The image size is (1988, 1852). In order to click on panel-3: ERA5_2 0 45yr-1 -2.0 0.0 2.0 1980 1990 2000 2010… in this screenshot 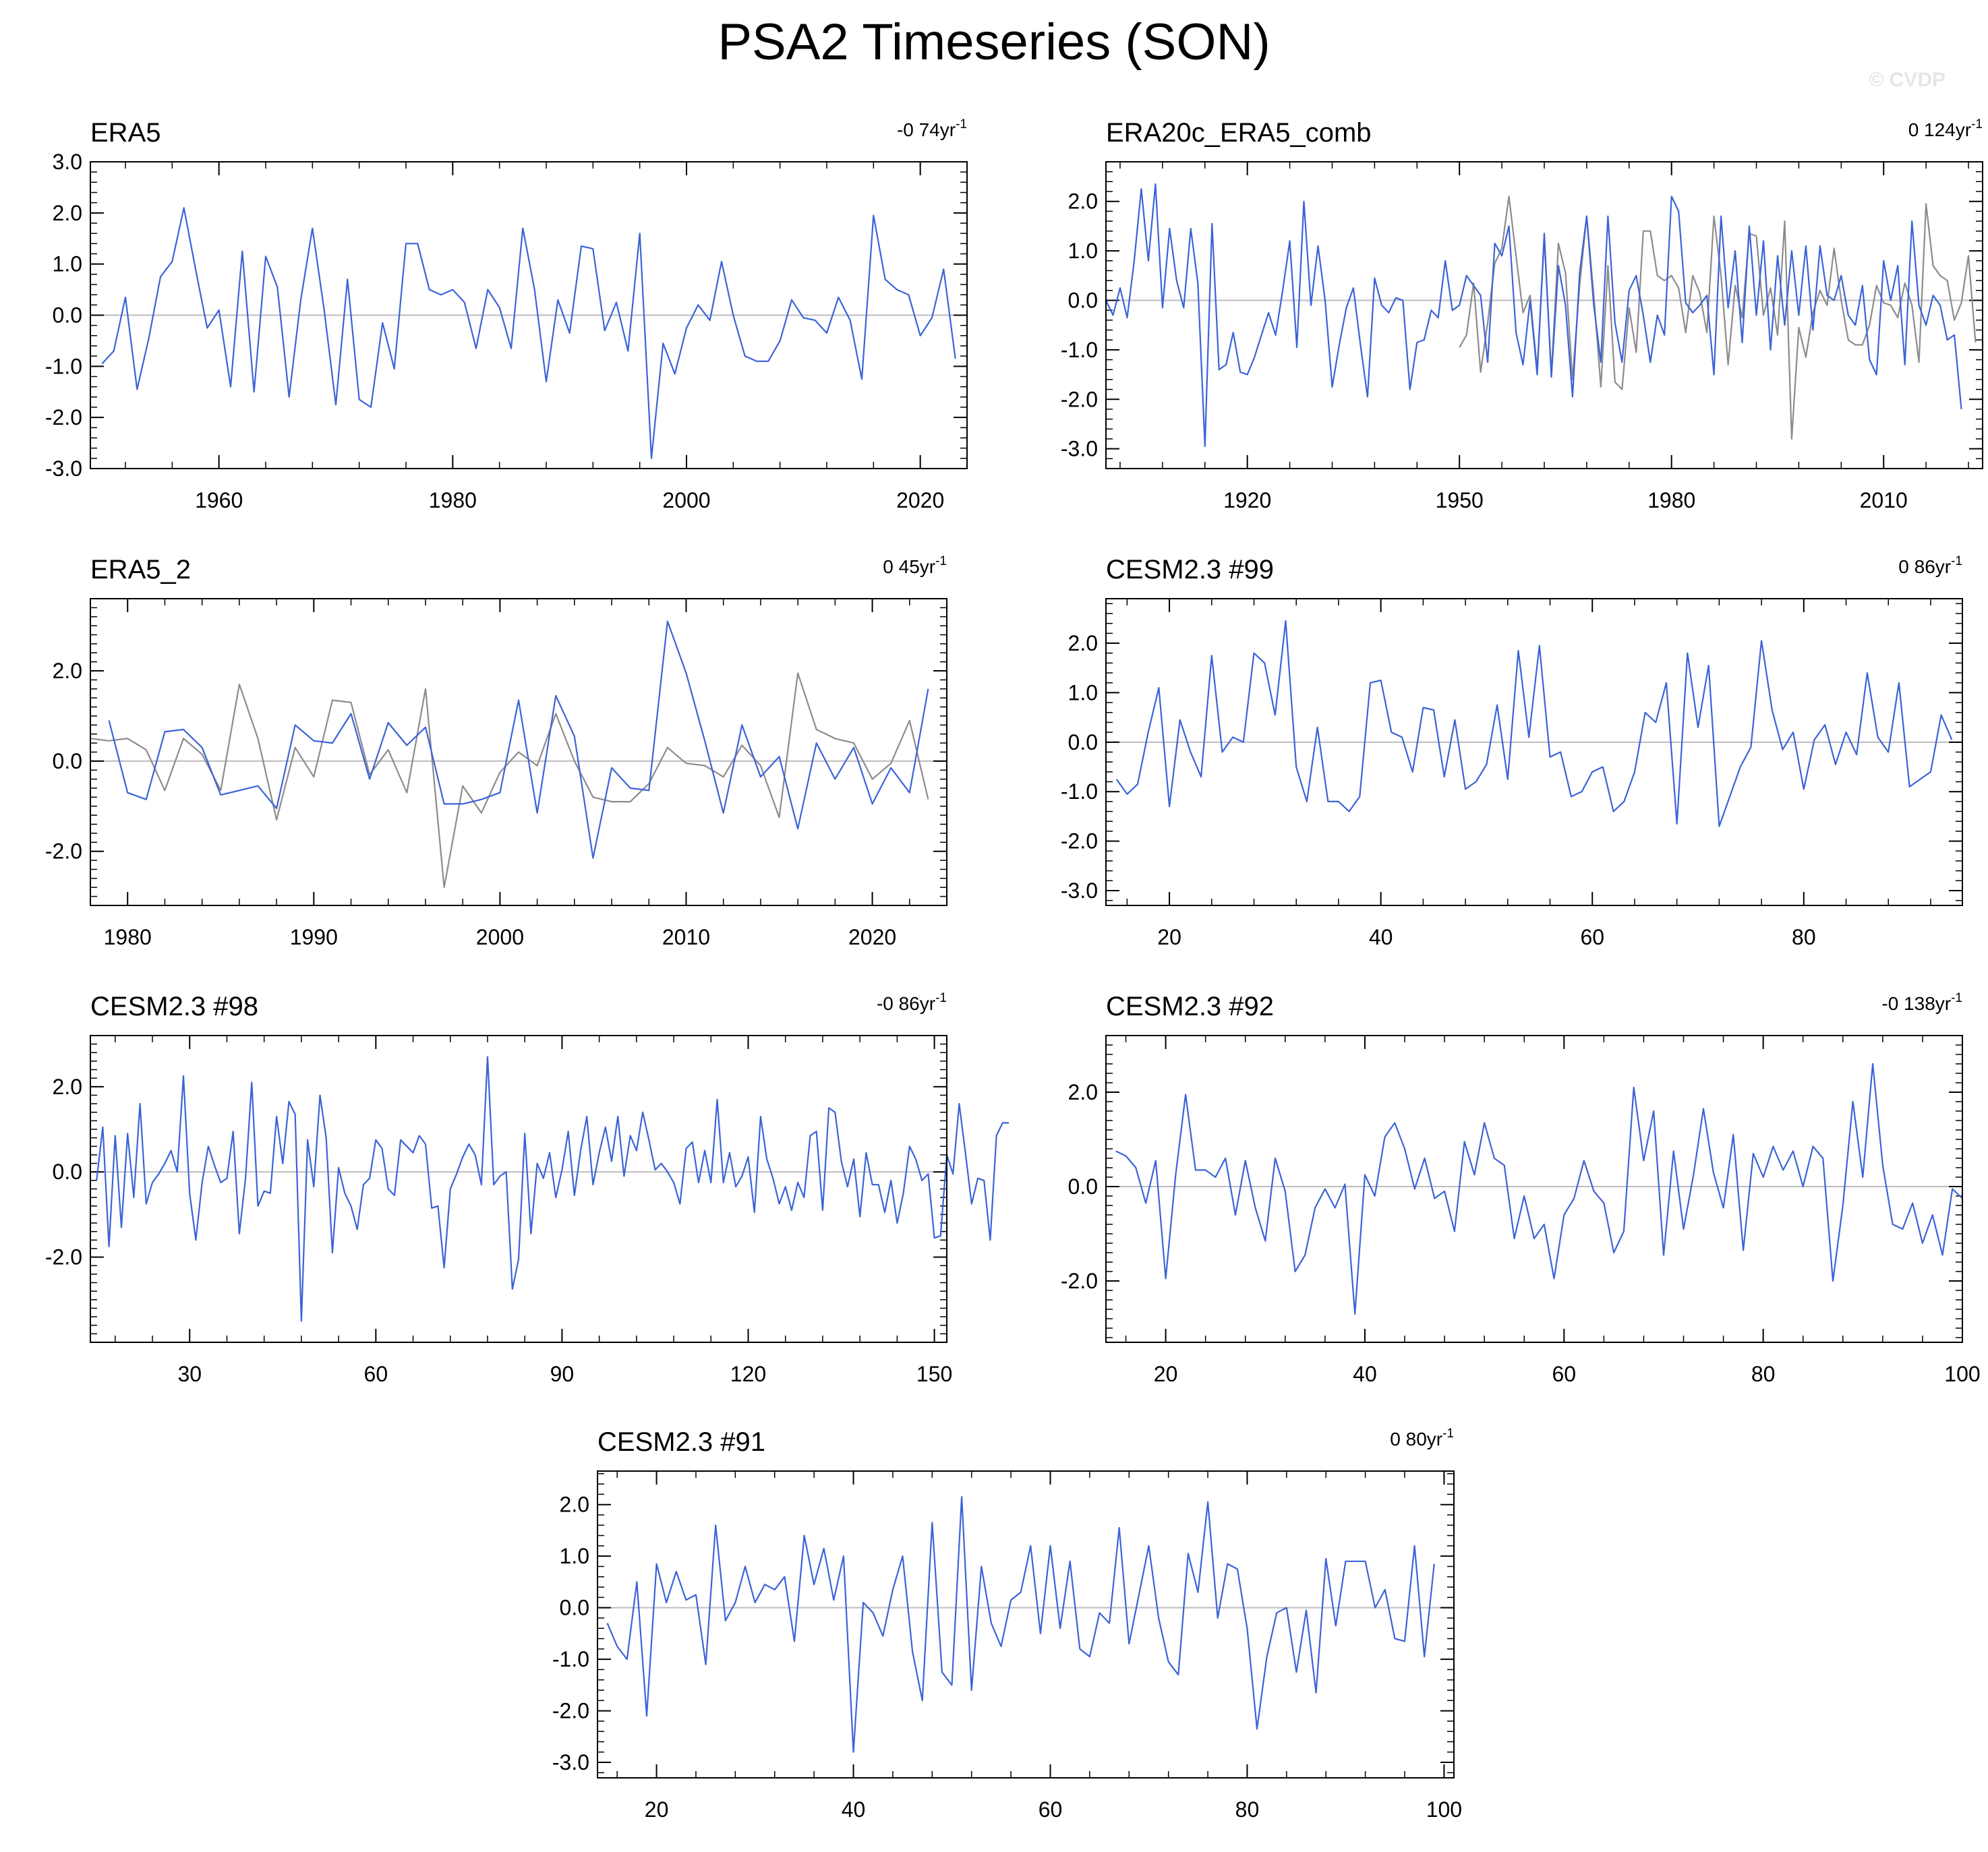, I will do `click(496, 752)`.